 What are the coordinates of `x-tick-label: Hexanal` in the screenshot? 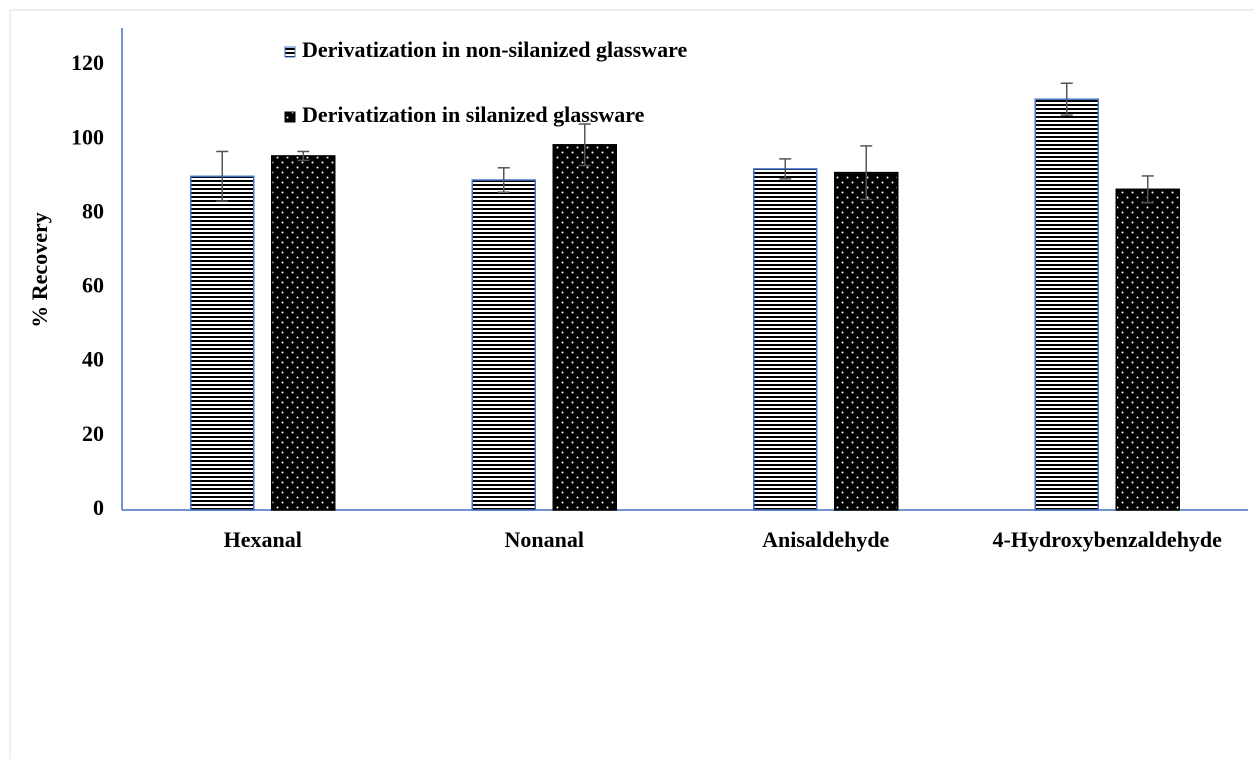 It's located at (263, 539).